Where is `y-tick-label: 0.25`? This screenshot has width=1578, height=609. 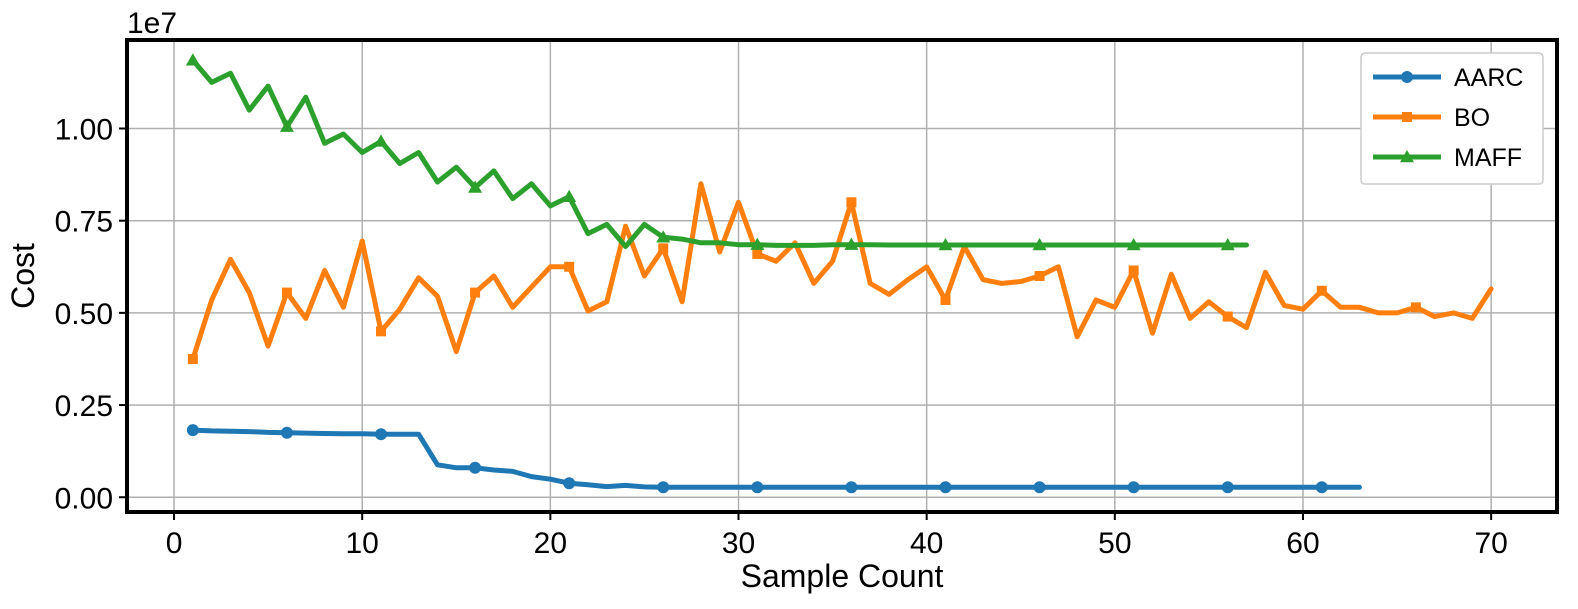 y-tick-label: 0.25 is located at coordinates (84, 406).